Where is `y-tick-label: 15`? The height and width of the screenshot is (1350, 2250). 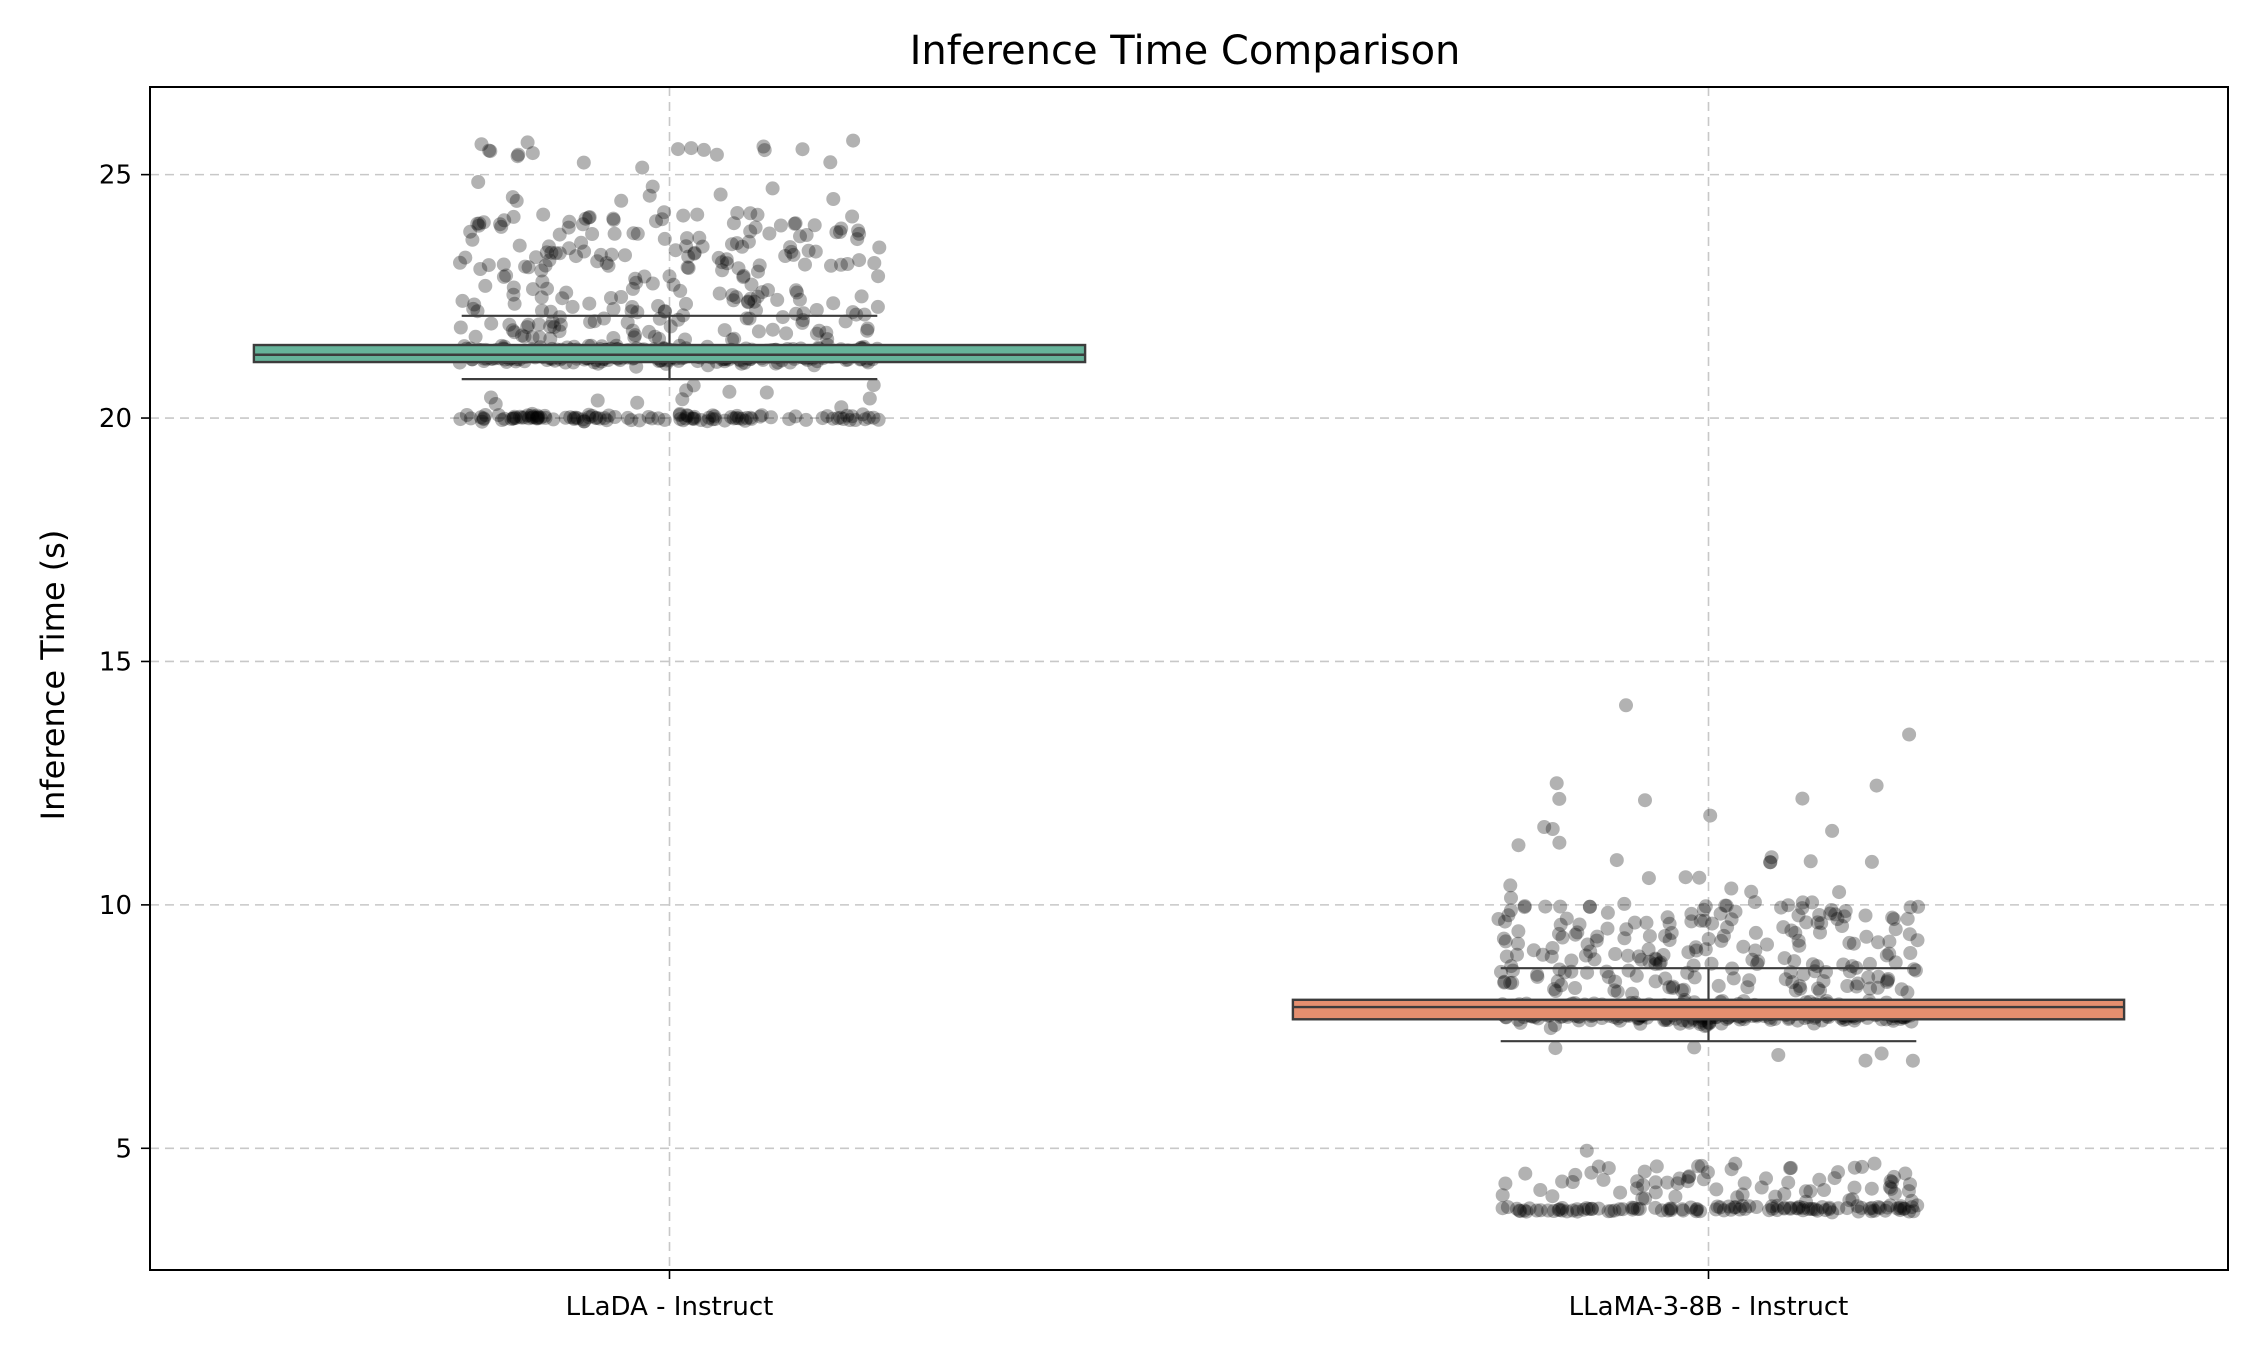 y-tick-label: 15 is located at coordinates (115, 662).